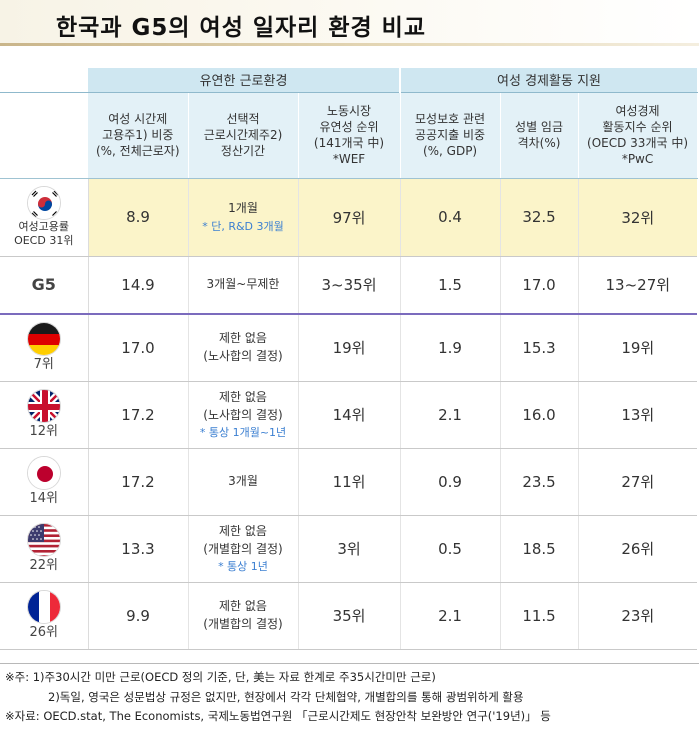 The image size is (699, 741). What do you see at coordinates (243, 432) in the screenshot?
I see `cell-note: * 통상 1개월~1년` at bounding box center [243, 432].